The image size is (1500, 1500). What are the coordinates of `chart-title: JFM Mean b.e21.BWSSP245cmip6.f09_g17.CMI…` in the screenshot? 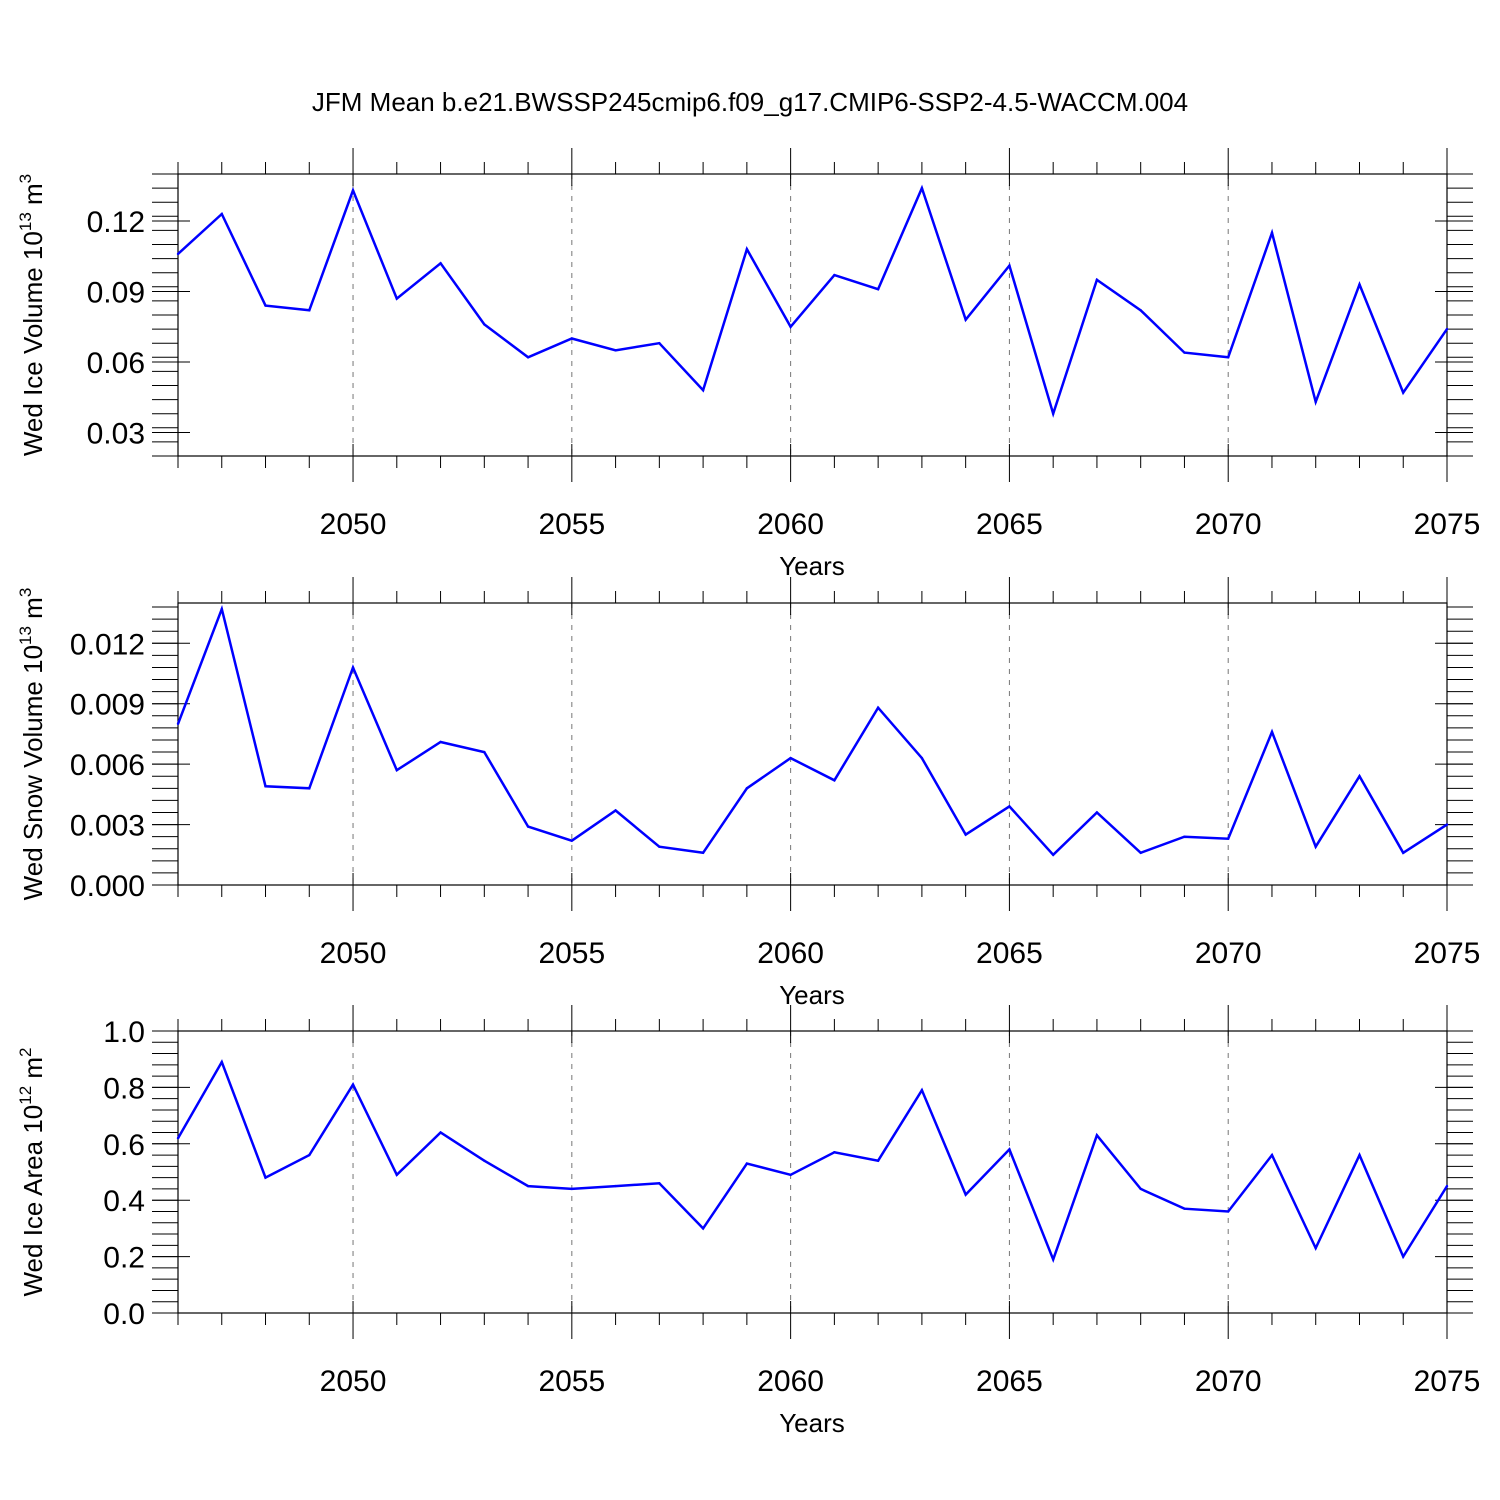 It's located at (750, 102).